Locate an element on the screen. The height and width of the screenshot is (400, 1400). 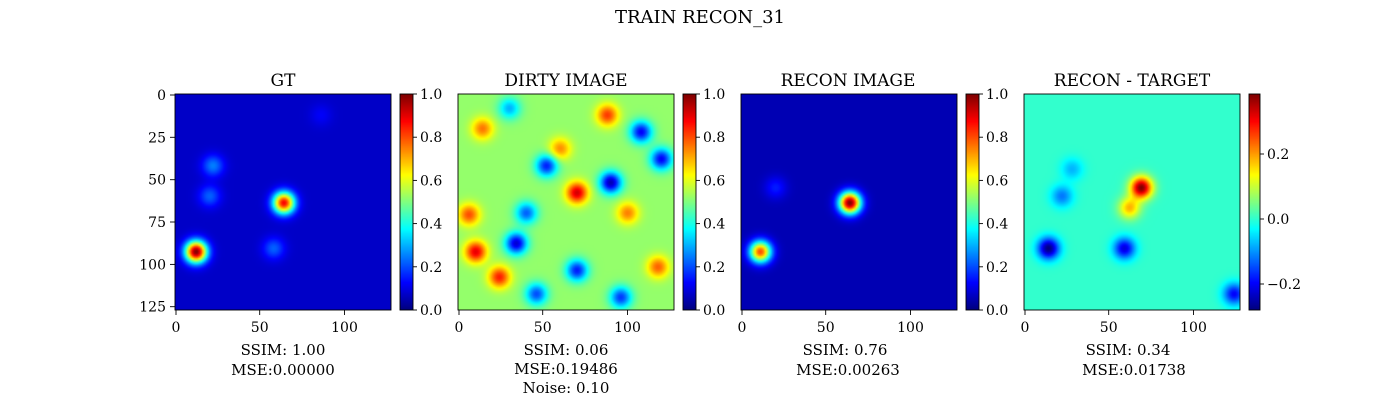
caption-line: SSIM: 0.34 is located at coordinates (1128, 350).